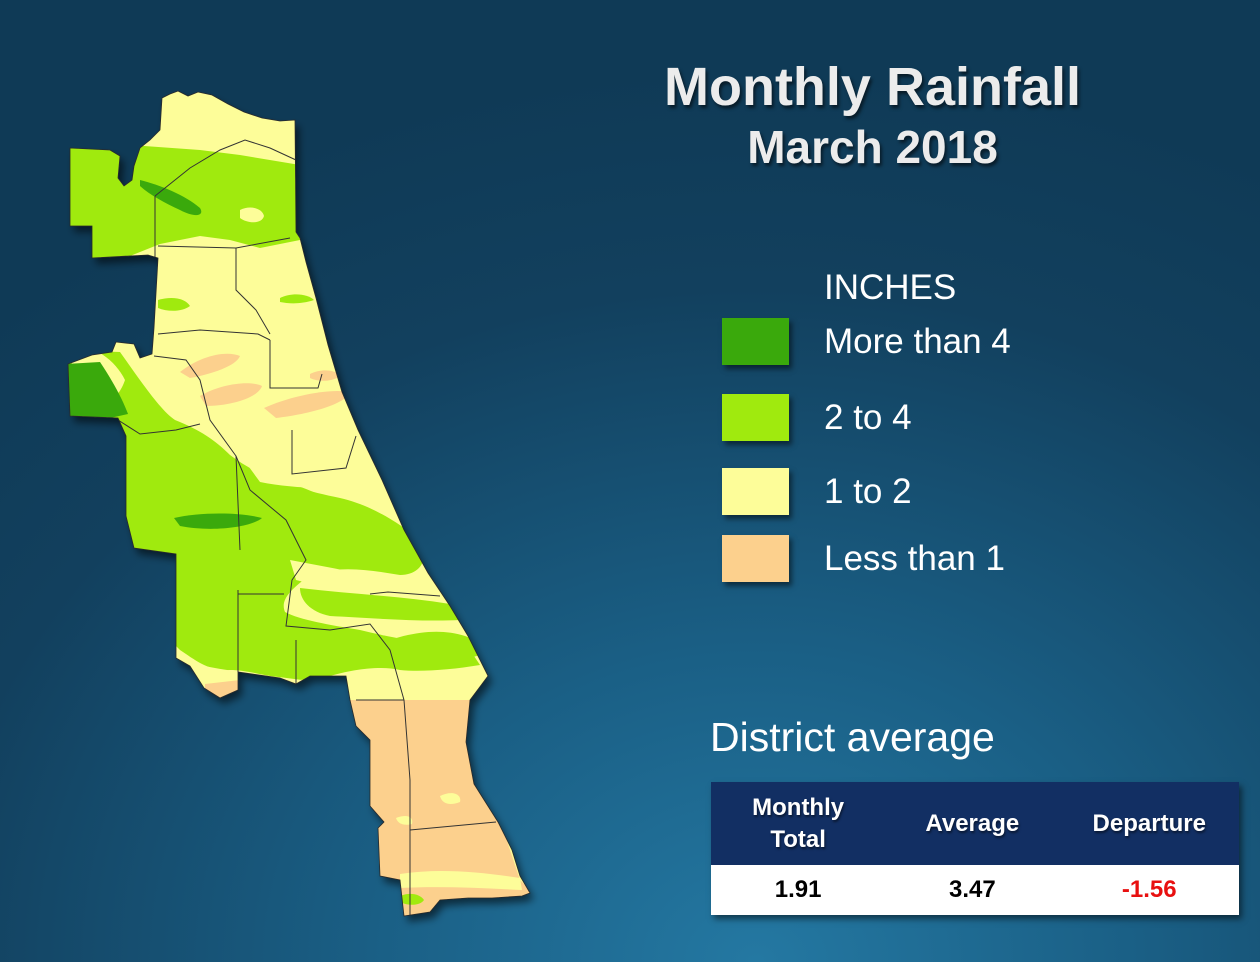 This screenshot has width=1260, height=962. I want to click on table-header-row: Monthly Total Average Departure, so click(975, 823).